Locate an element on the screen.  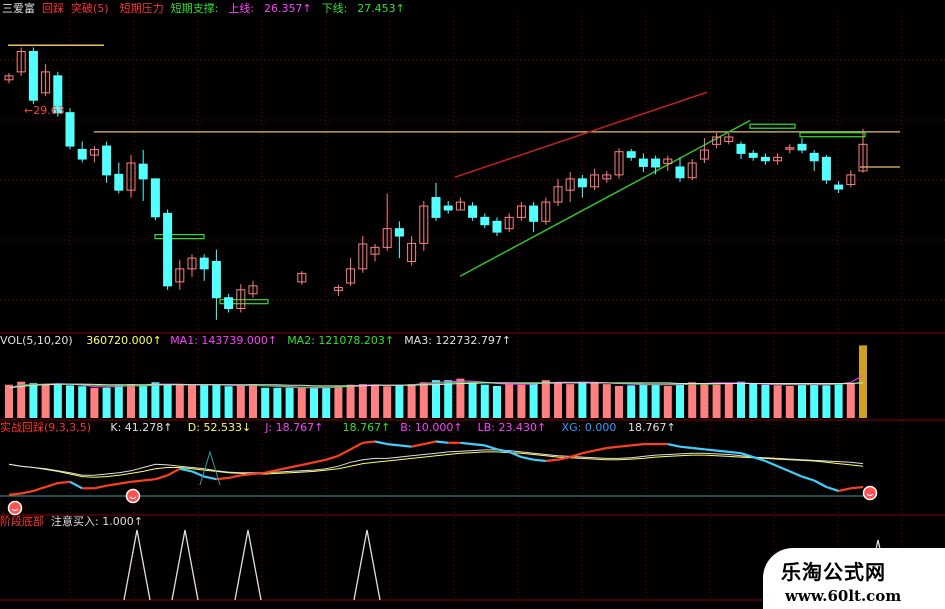
price-tag-label: ←29.63 is located at coordinates (44, 110).